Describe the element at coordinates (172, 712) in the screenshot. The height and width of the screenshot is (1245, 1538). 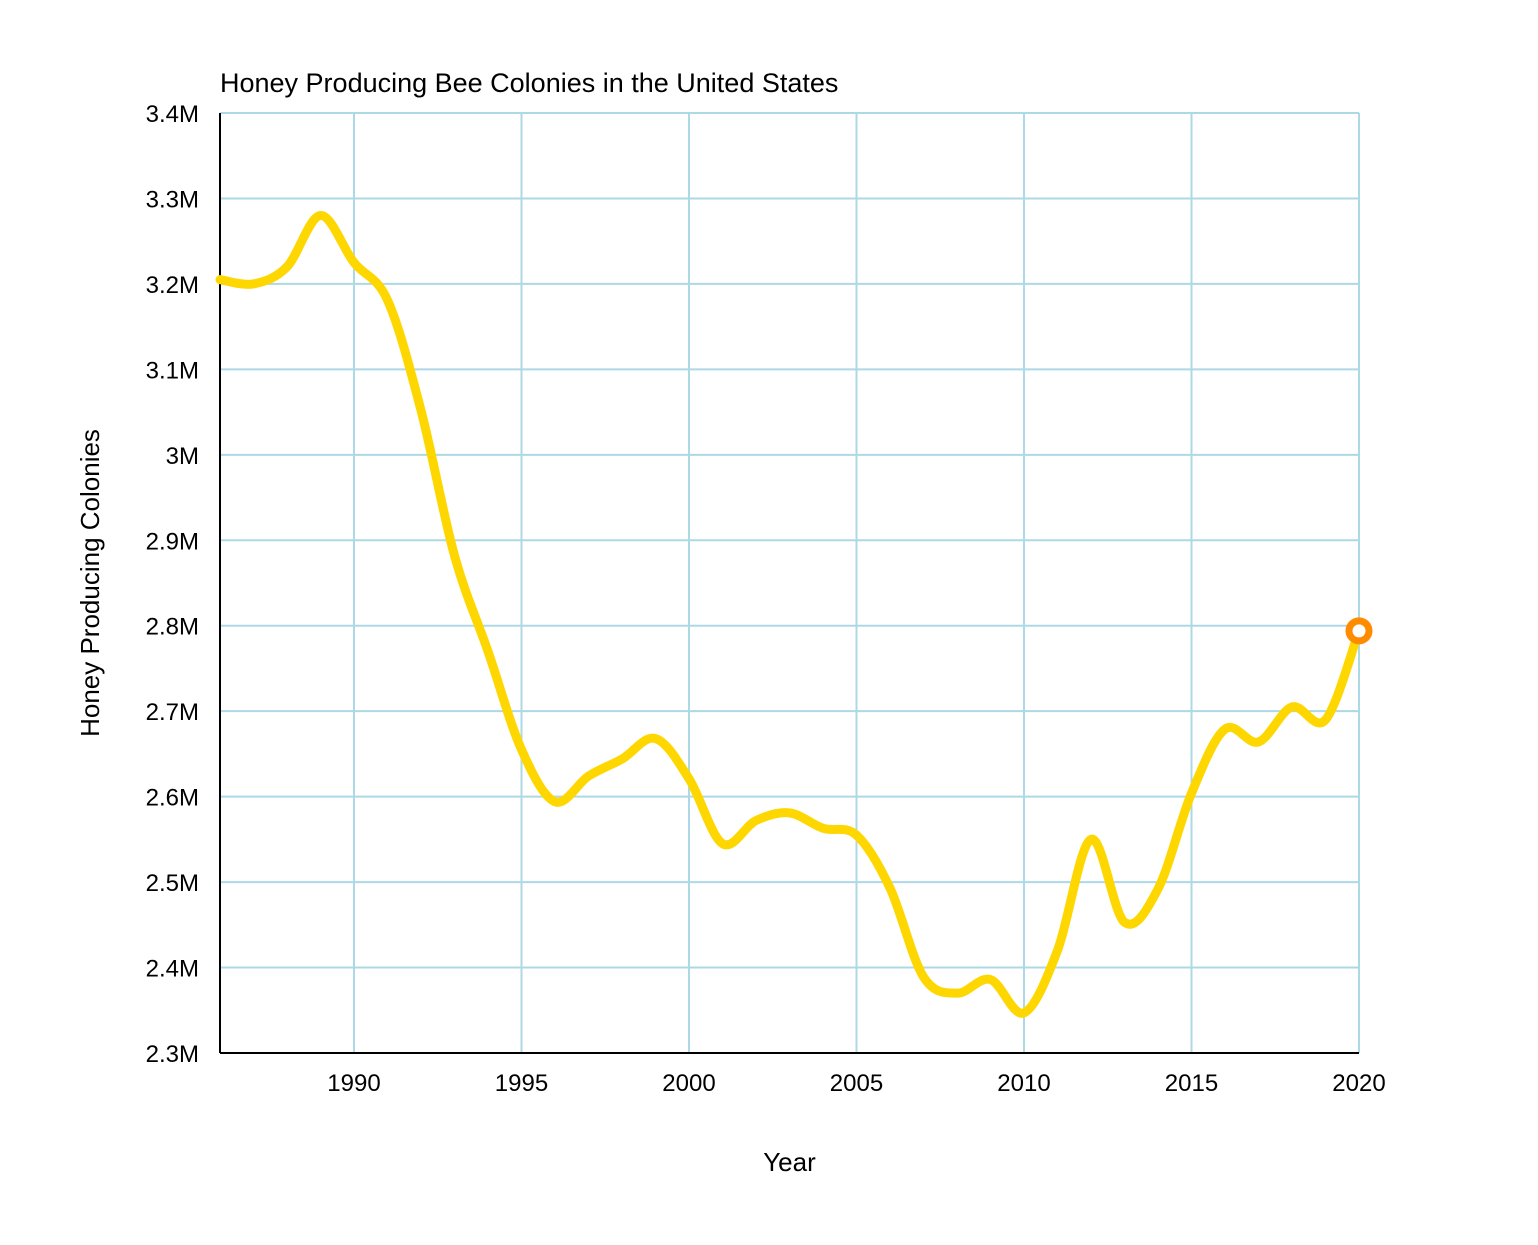
I see `y-tick-label: 2.7M` at that location.